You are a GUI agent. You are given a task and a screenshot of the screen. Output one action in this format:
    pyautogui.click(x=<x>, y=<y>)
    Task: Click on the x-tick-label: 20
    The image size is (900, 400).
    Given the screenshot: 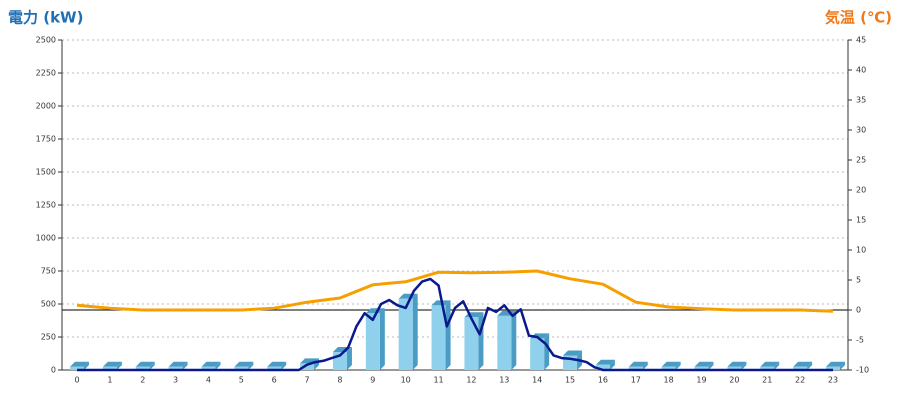 What is the action you would take?
    pyautogui.click(x=734, y=380)
    